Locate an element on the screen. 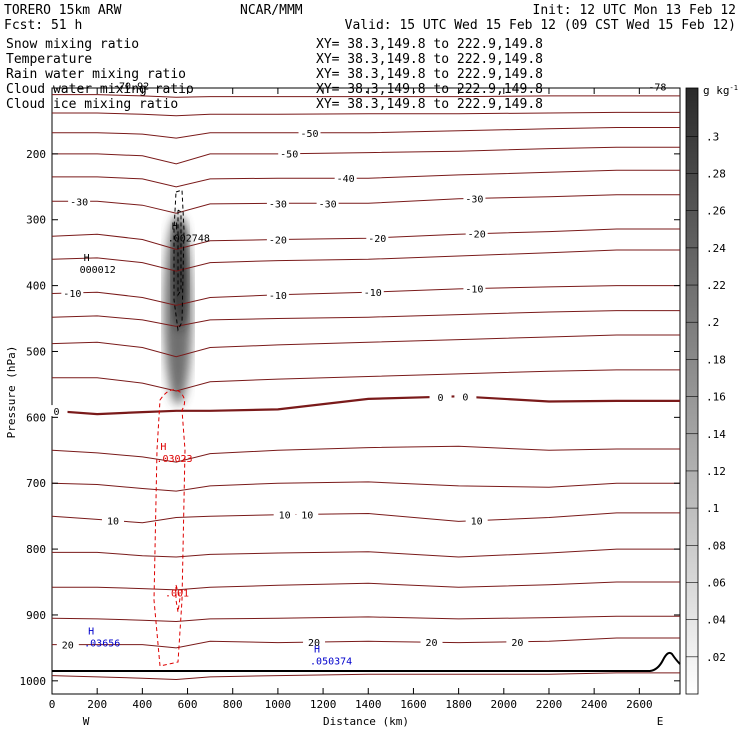 The image size is (740, 744). x-axis-label: Distance (km) is located at coordinates (366, 721).